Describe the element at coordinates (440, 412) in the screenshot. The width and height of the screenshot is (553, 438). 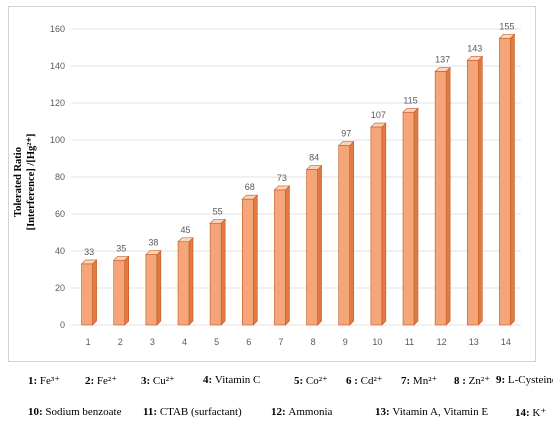
I see `legend-item-name: Vitamin A, Vitamin E` at that location.